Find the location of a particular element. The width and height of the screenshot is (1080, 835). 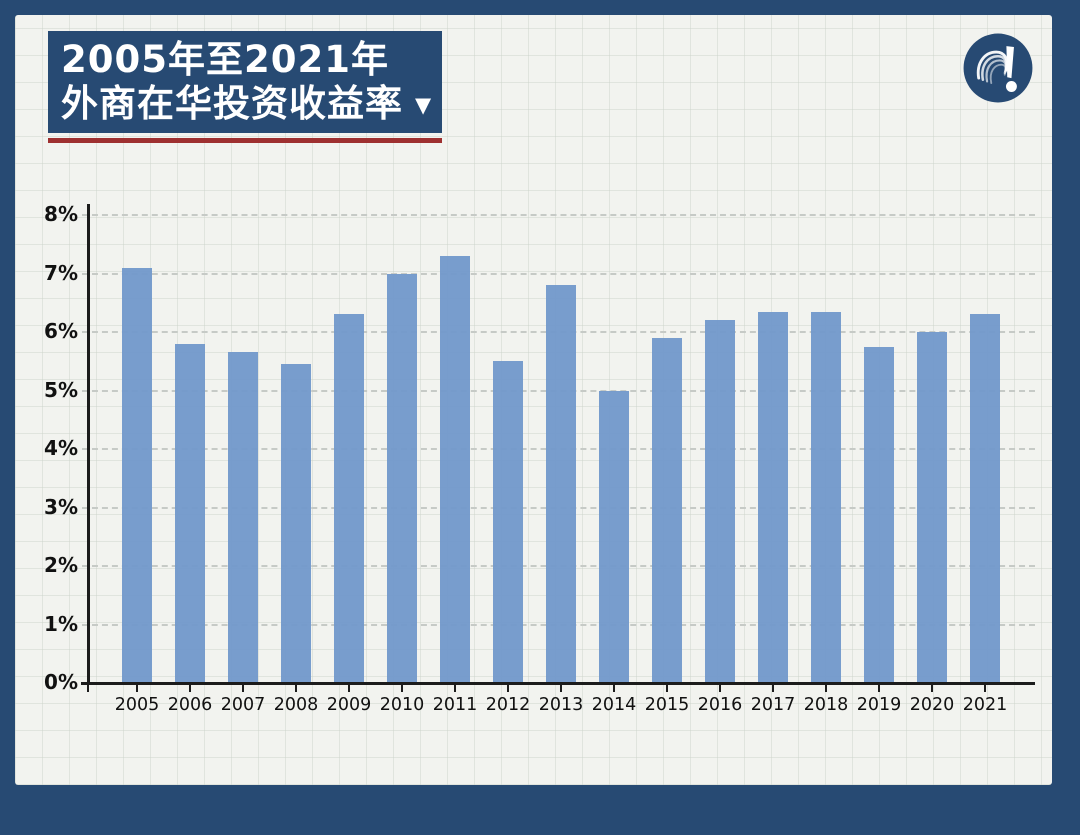

y-tick-label-5%: 5% is located at coordinates (61, 389).